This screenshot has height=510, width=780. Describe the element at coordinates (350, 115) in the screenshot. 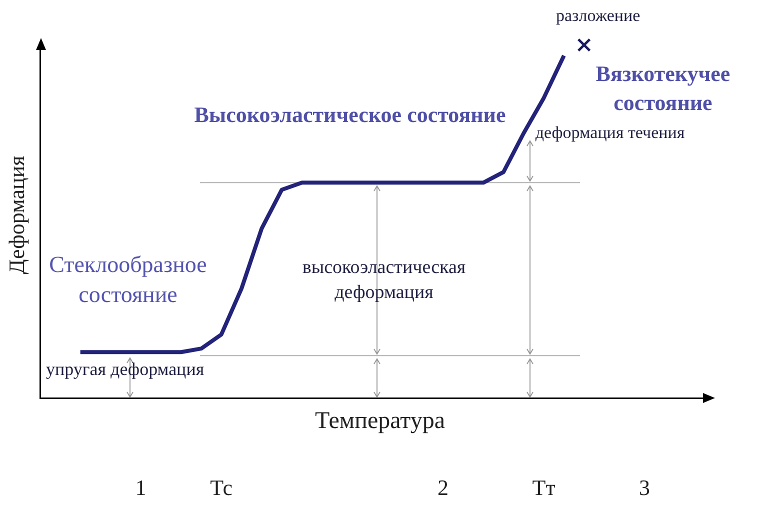

I see `annotation: Высокоэластическое состояние` at that location.